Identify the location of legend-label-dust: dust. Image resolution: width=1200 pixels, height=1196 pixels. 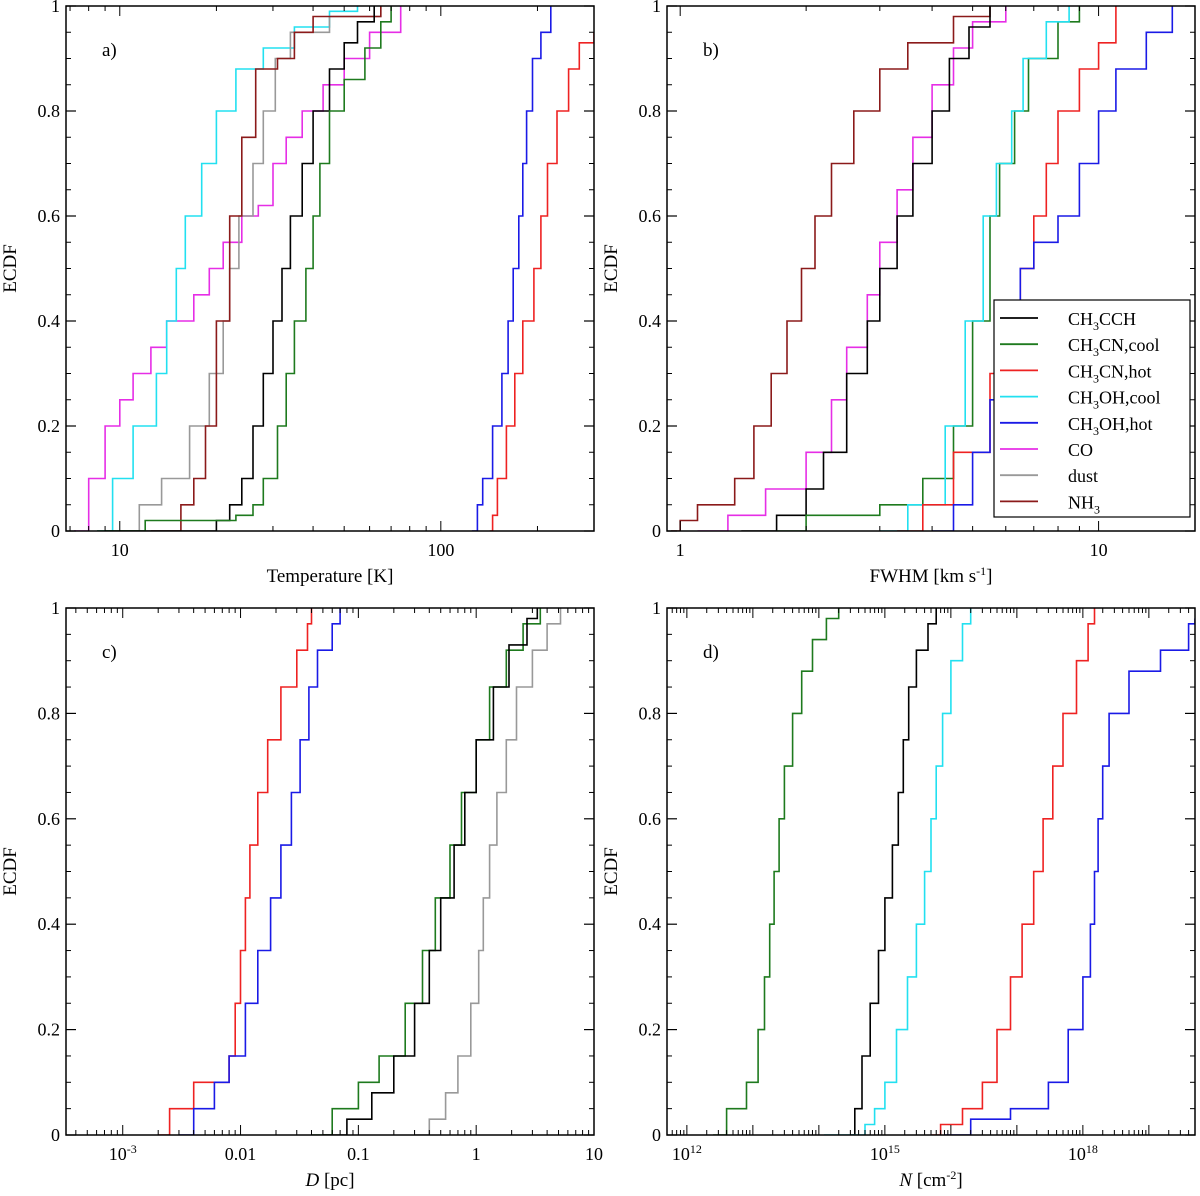
(1083, 476).